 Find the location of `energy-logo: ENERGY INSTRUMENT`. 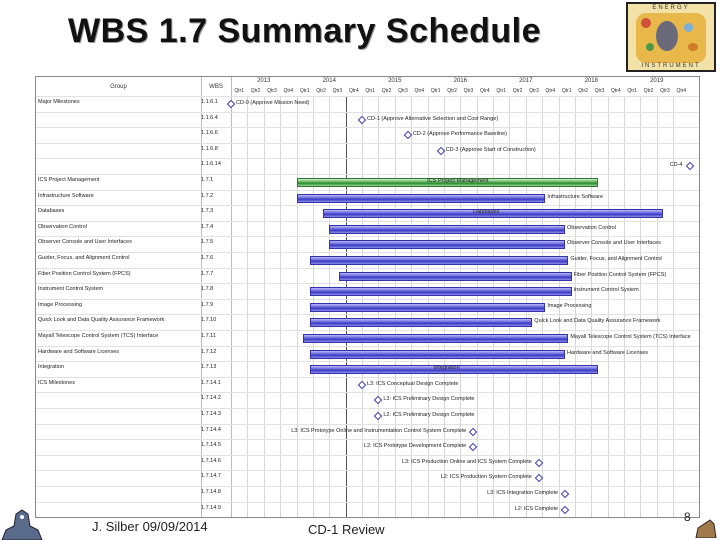

energy-logo: ENERGY INSTRUMENT is located at coordinates (671, 37).